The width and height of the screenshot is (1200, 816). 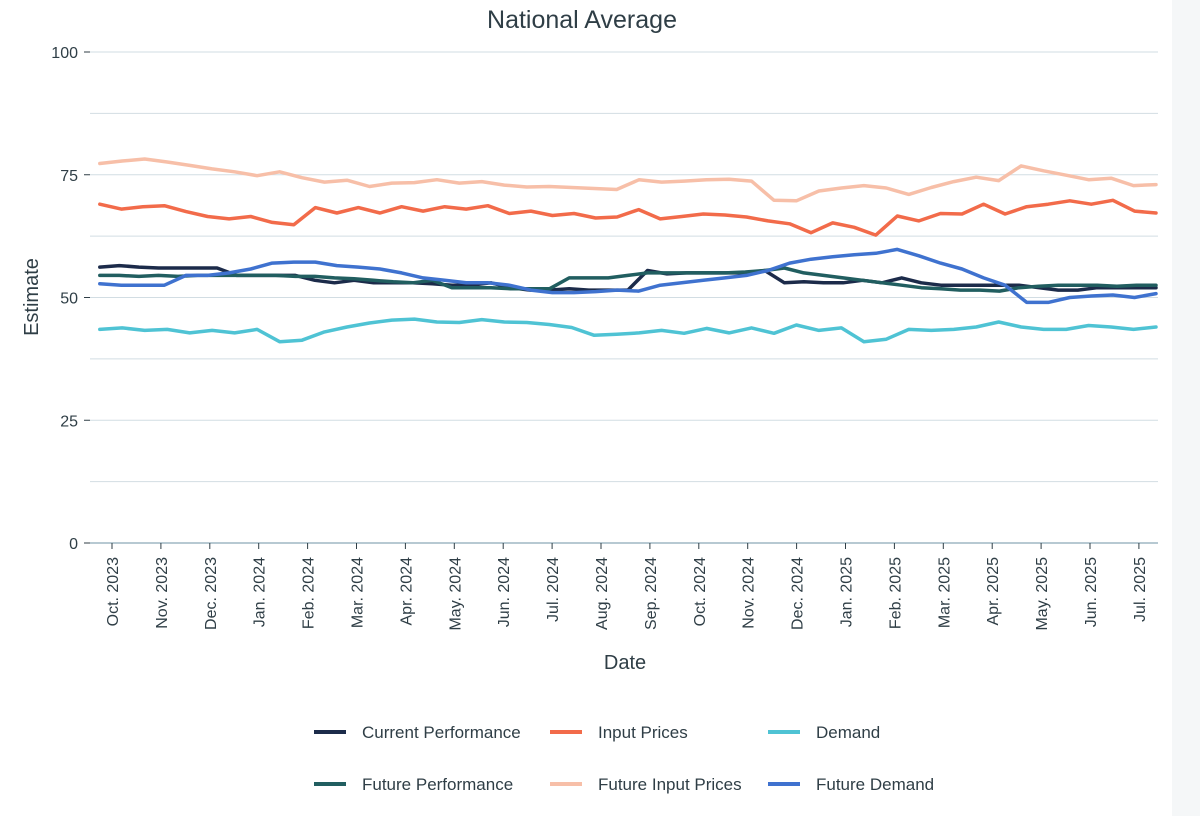 I want to click on x-tick-label: Aug. 2024, so click(x=602, y=593).